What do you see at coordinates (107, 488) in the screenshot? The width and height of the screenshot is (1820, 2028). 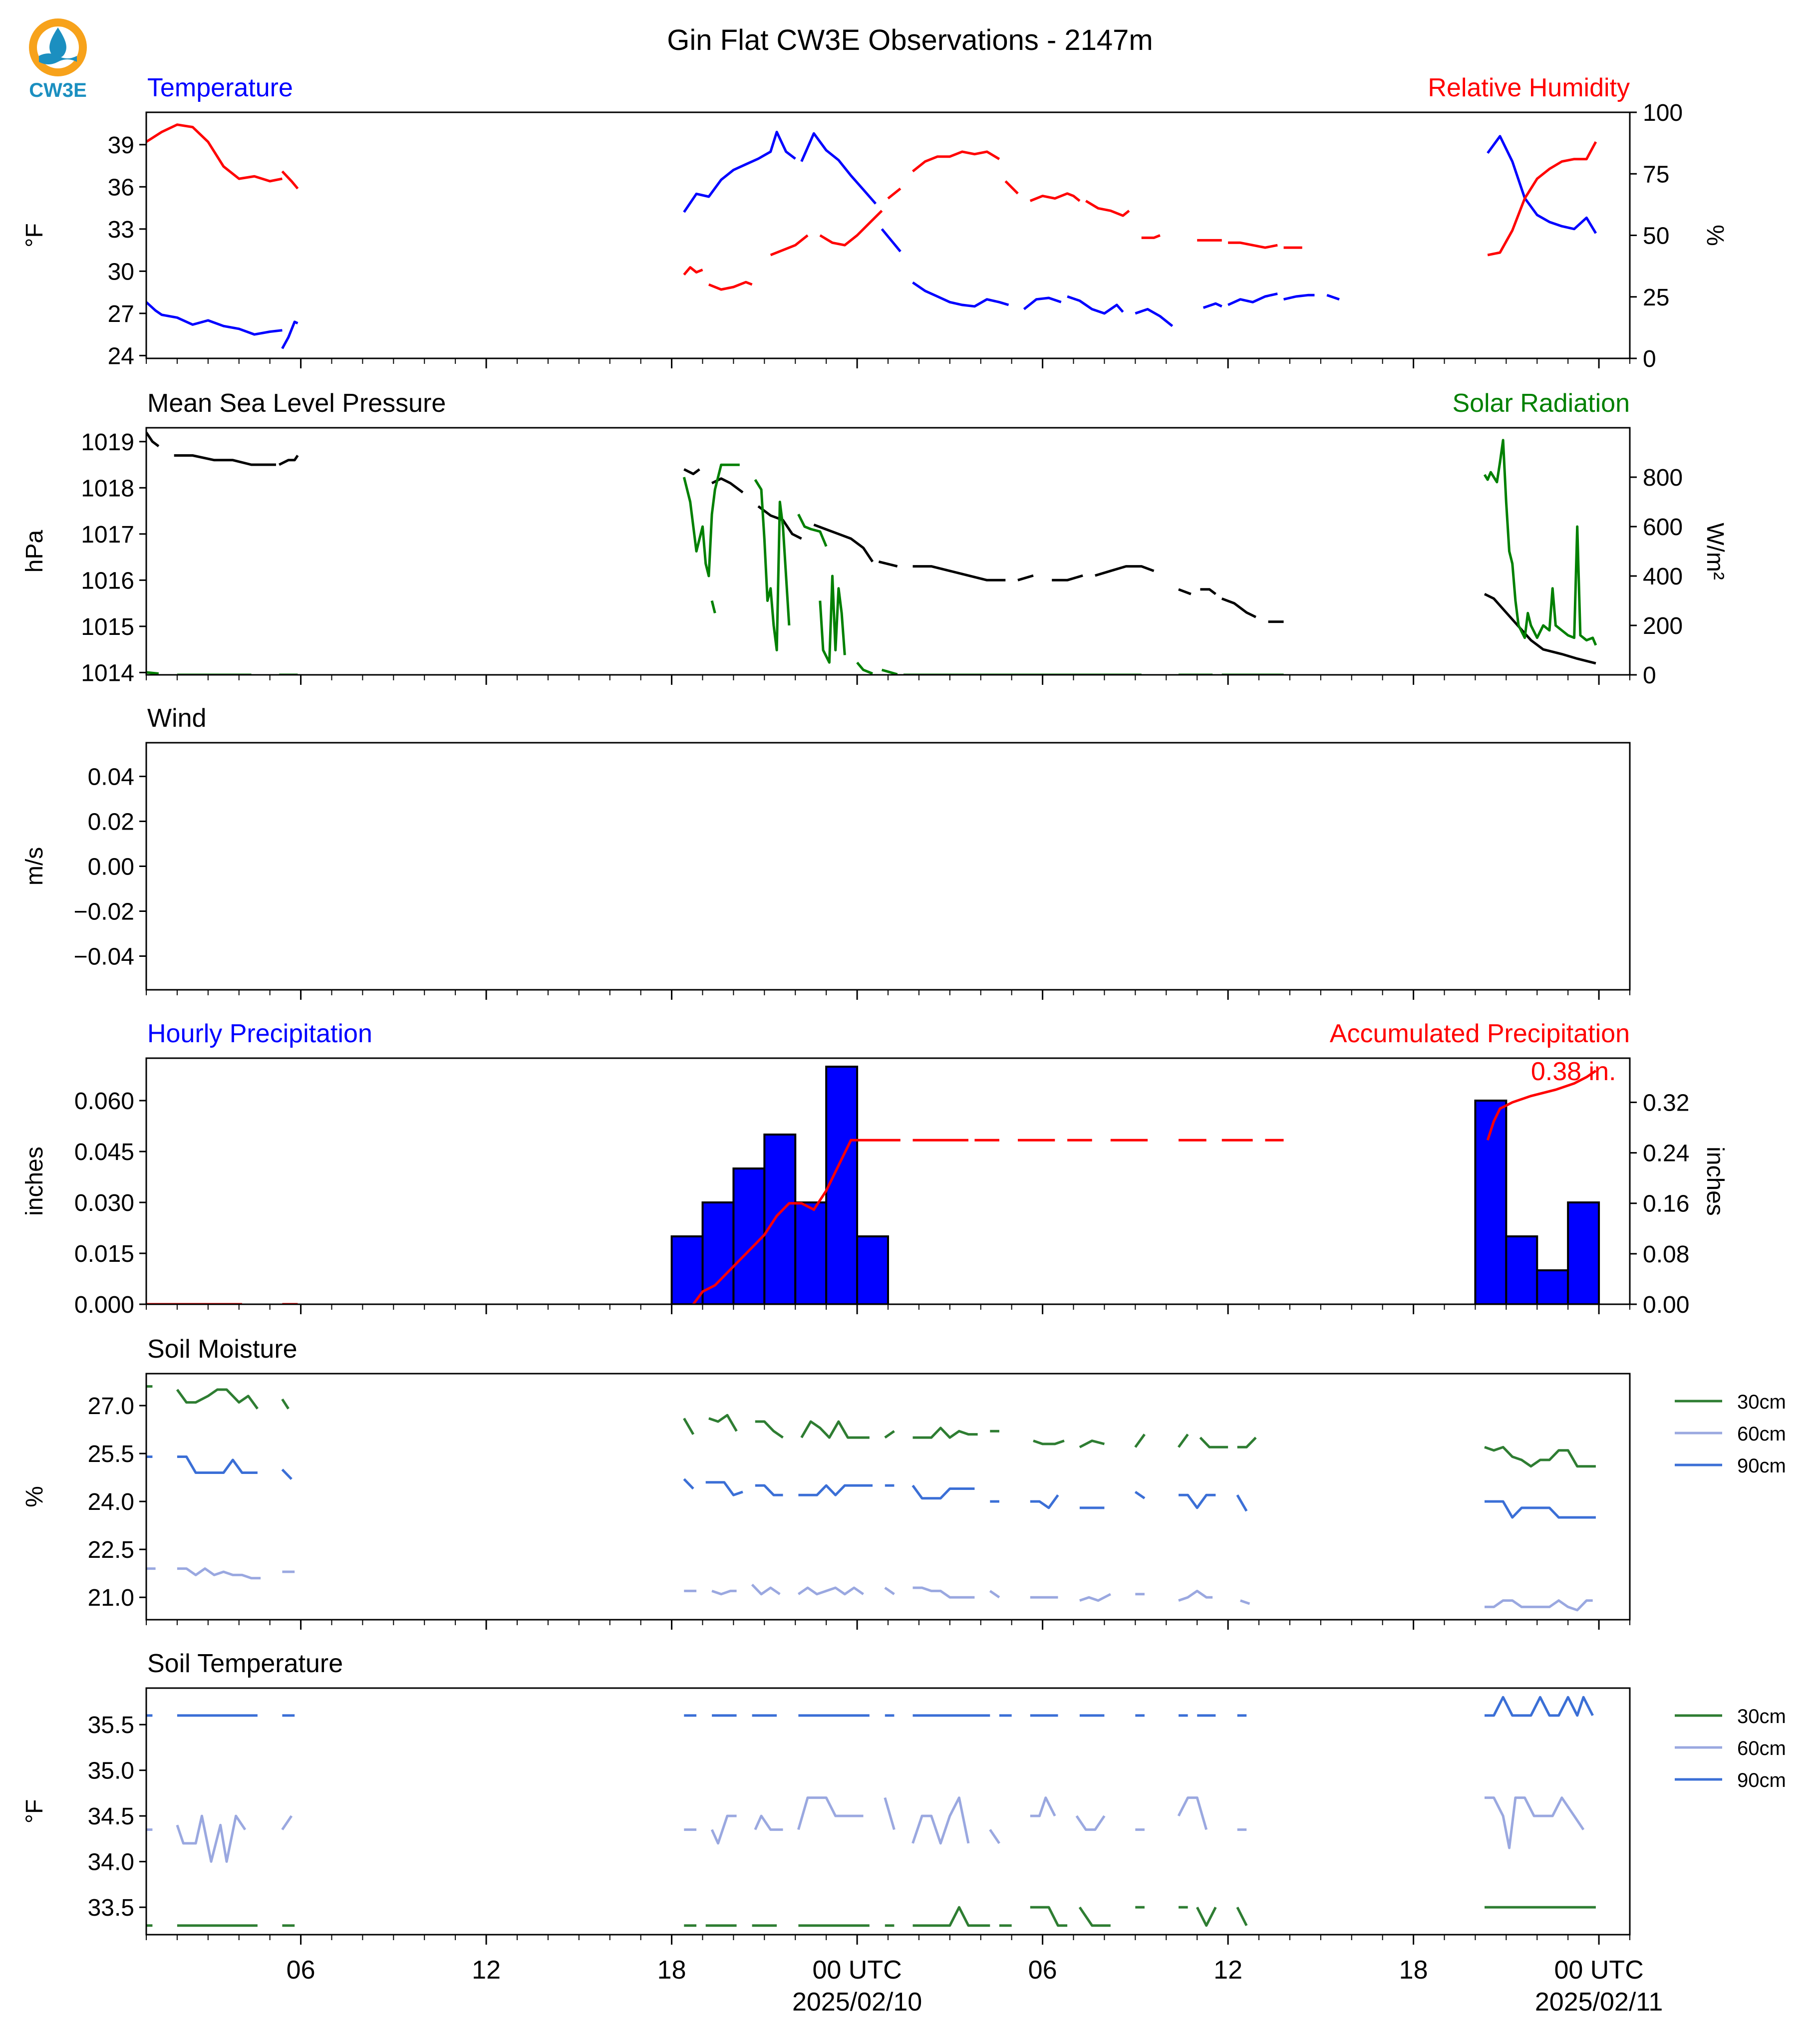 I see `y-tick-label: 1018` at bounding box center [107, 488].